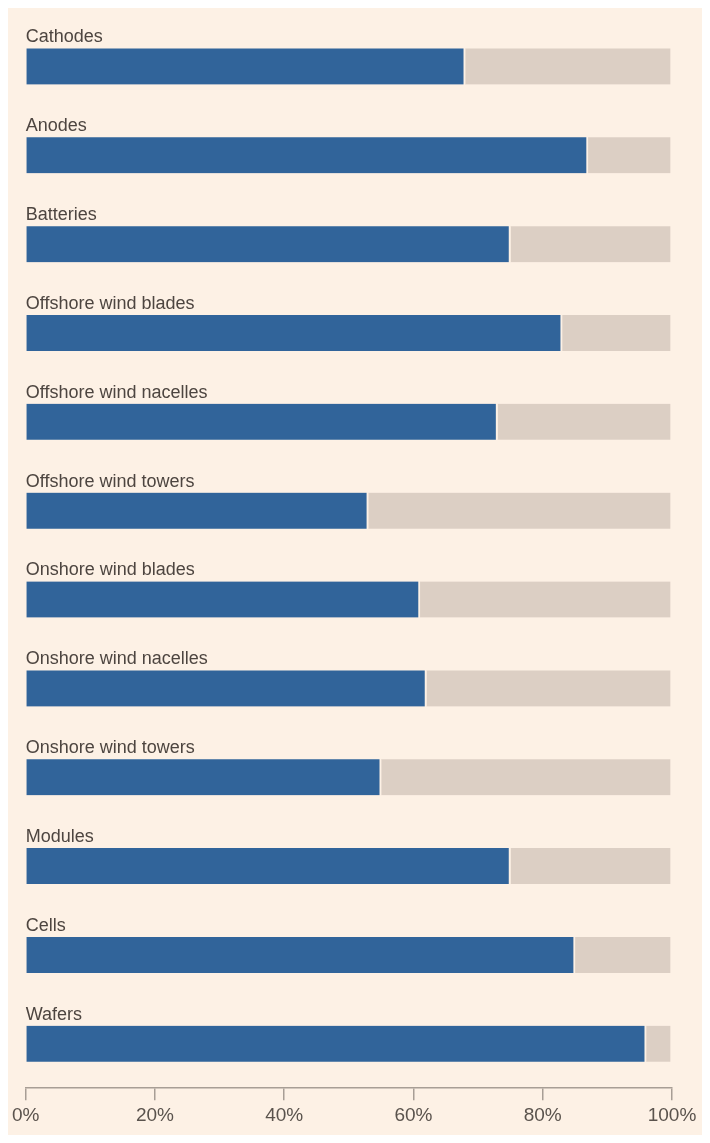  Describe the element at coordinates (64, 36) in the screenshot. I see `y-tick-label: Cathodes` at that location.